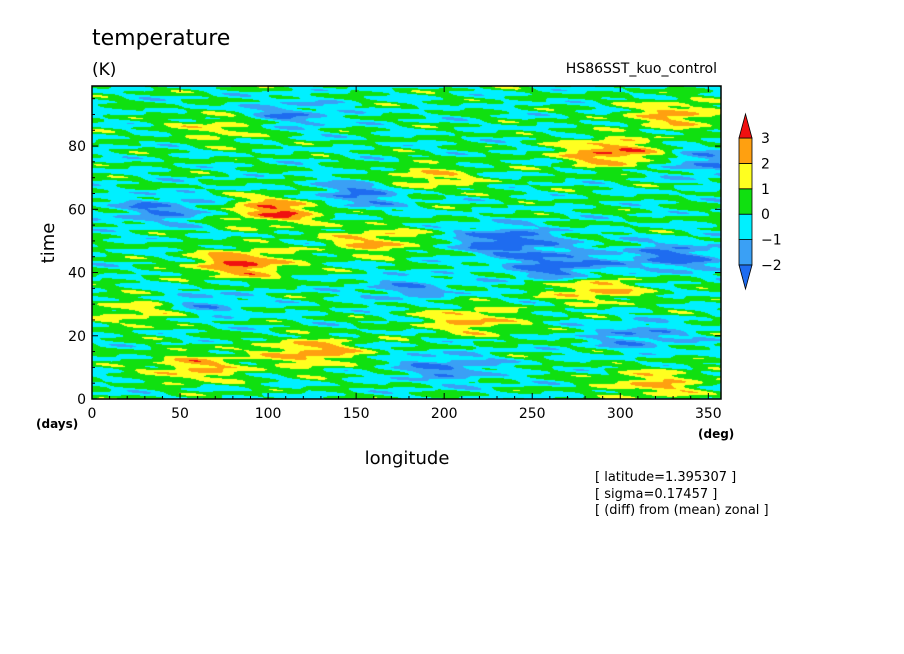 This screenshot has width=904, height=654. What do you see at coordinates (771, 241) in the screenshot?
I see `colorbar-label: −1` at bounding box center [771, 241].